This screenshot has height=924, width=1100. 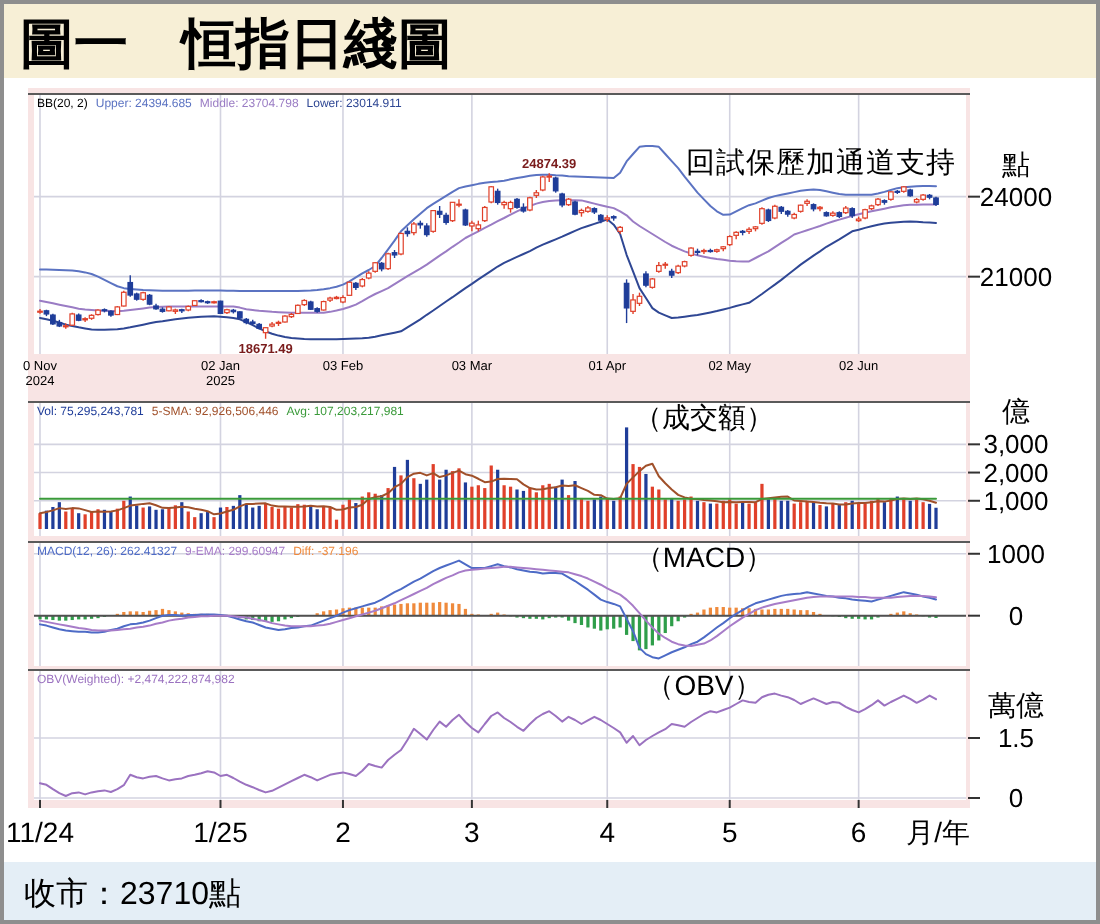 What do you see at coordinates (472, 832) in the screenshot?
I see `x-tick-label: 3` at bounding box center [472, 832].